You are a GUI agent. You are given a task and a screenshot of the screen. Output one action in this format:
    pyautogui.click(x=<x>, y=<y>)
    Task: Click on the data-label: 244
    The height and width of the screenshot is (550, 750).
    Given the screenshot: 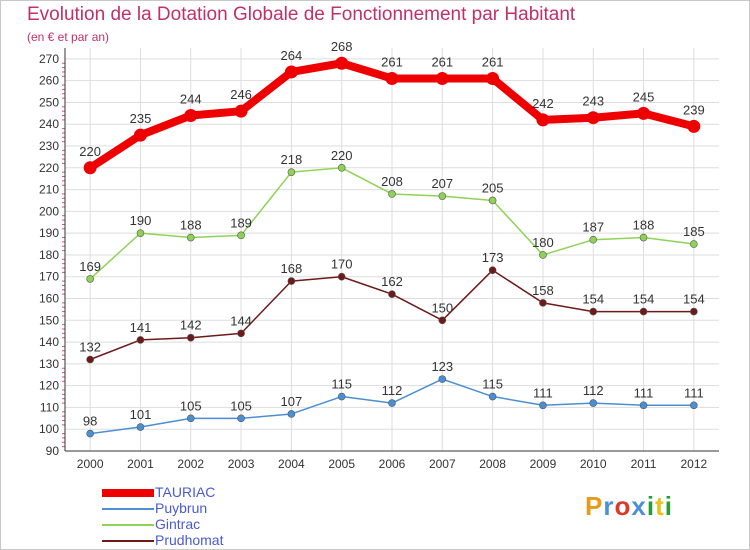 What is the action you would take?
    pyautogui.click(x=191, y=99)
    